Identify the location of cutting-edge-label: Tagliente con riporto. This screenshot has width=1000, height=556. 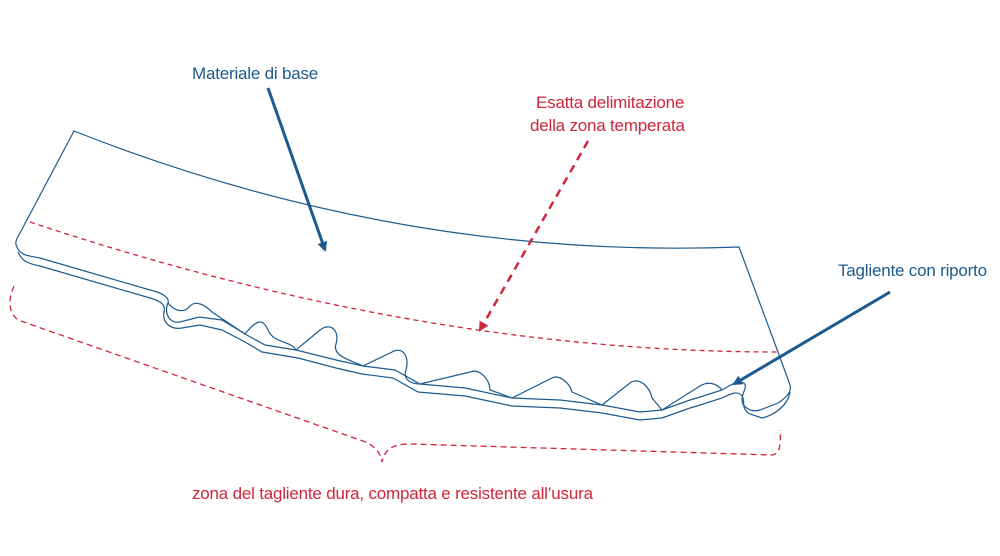
(912, 270).